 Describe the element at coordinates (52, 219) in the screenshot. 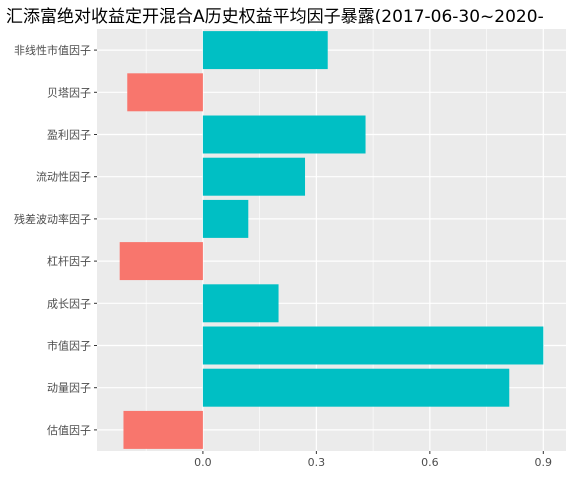

I see `y-tick-label: 残差波动率因子` at that location.